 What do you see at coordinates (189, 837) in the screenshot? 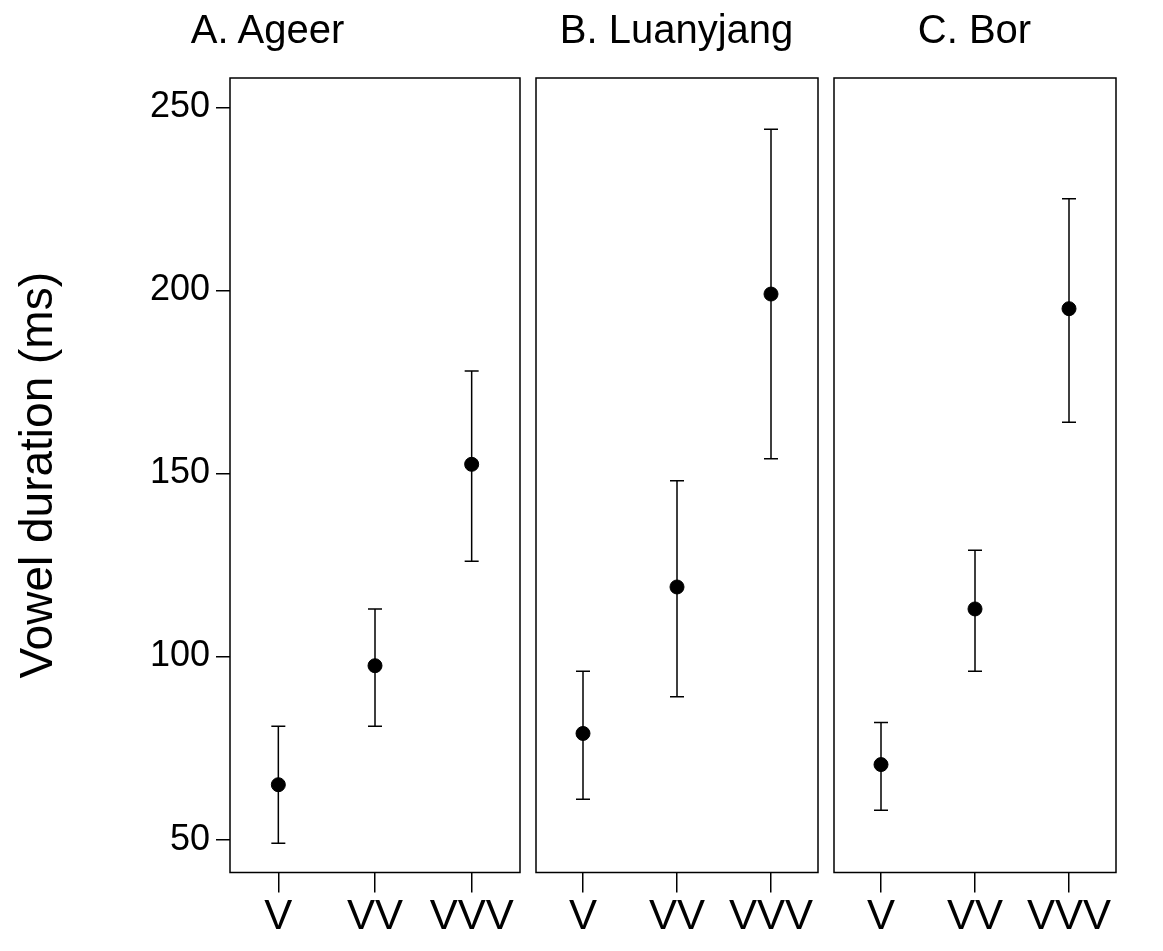
I see `y-tick-label: 50` at bounding box center [189, 837].